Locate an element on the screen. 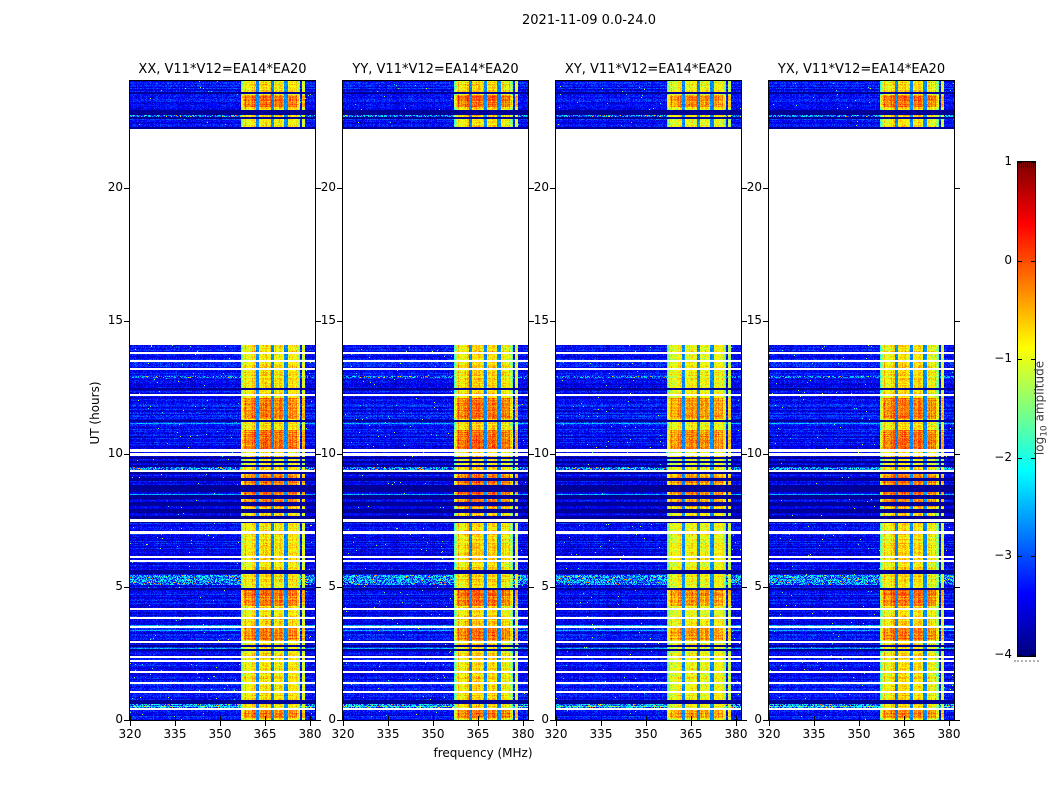 The image size is (1050, 800). x-tick-label: 335 is located at coordinates (388, 734).